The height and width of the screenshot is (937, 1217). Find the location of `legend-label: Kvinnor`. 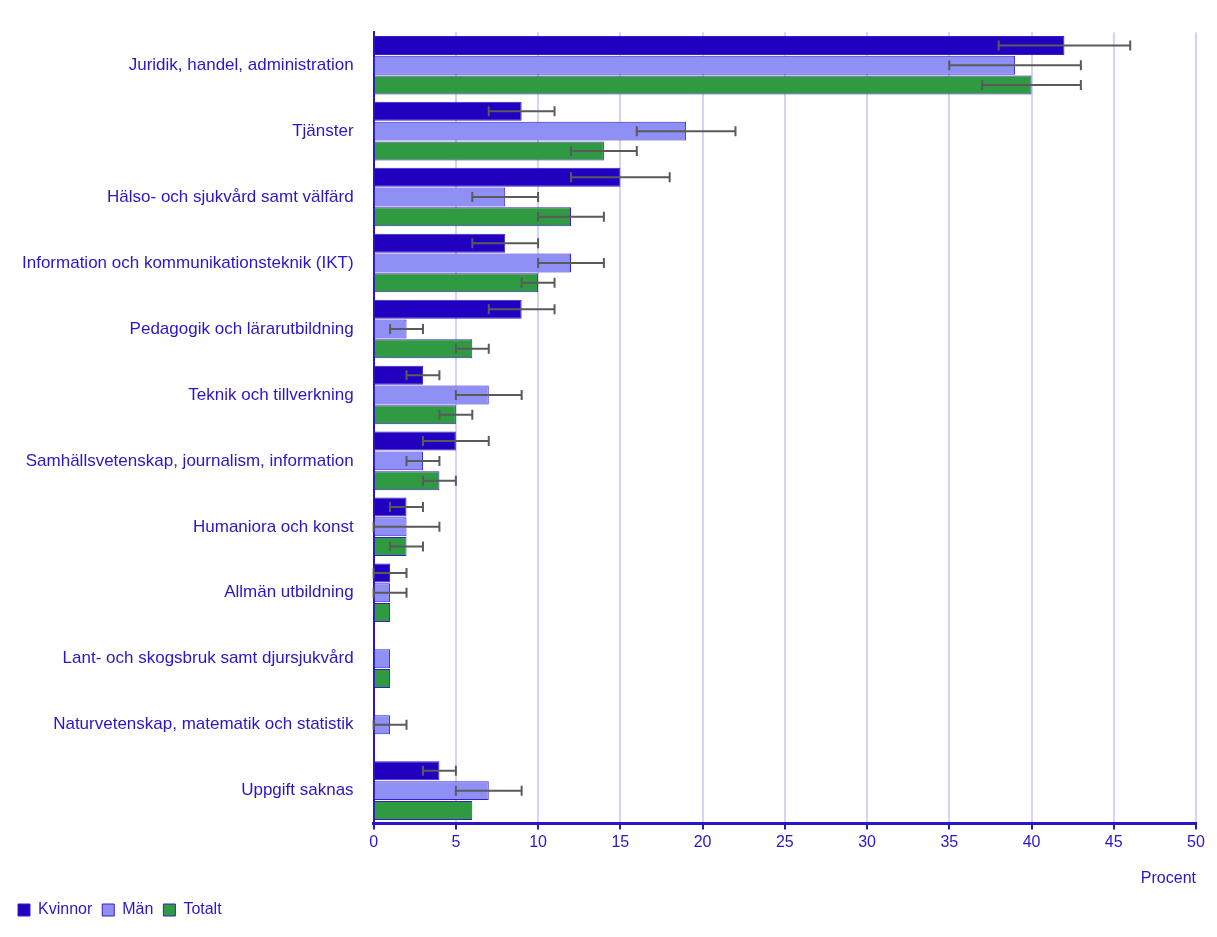

legend-label: Kvinnor is located at coordinates (65, 909).